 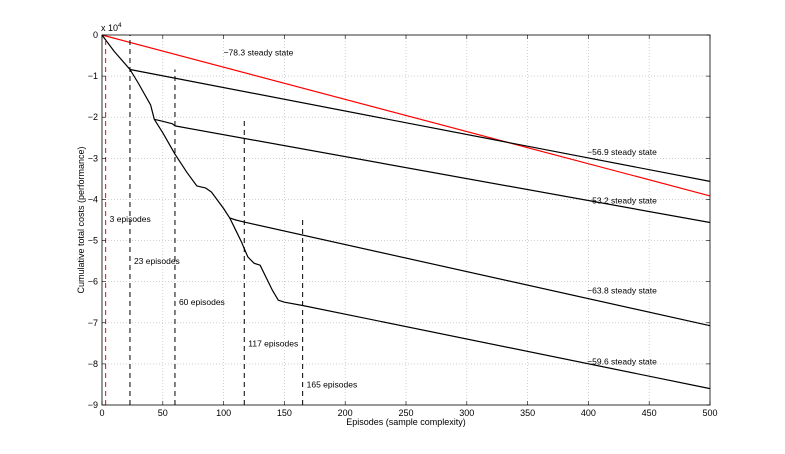 I want to click on steady-state-label: −56.9 steady state, so click(x=622, y=152).